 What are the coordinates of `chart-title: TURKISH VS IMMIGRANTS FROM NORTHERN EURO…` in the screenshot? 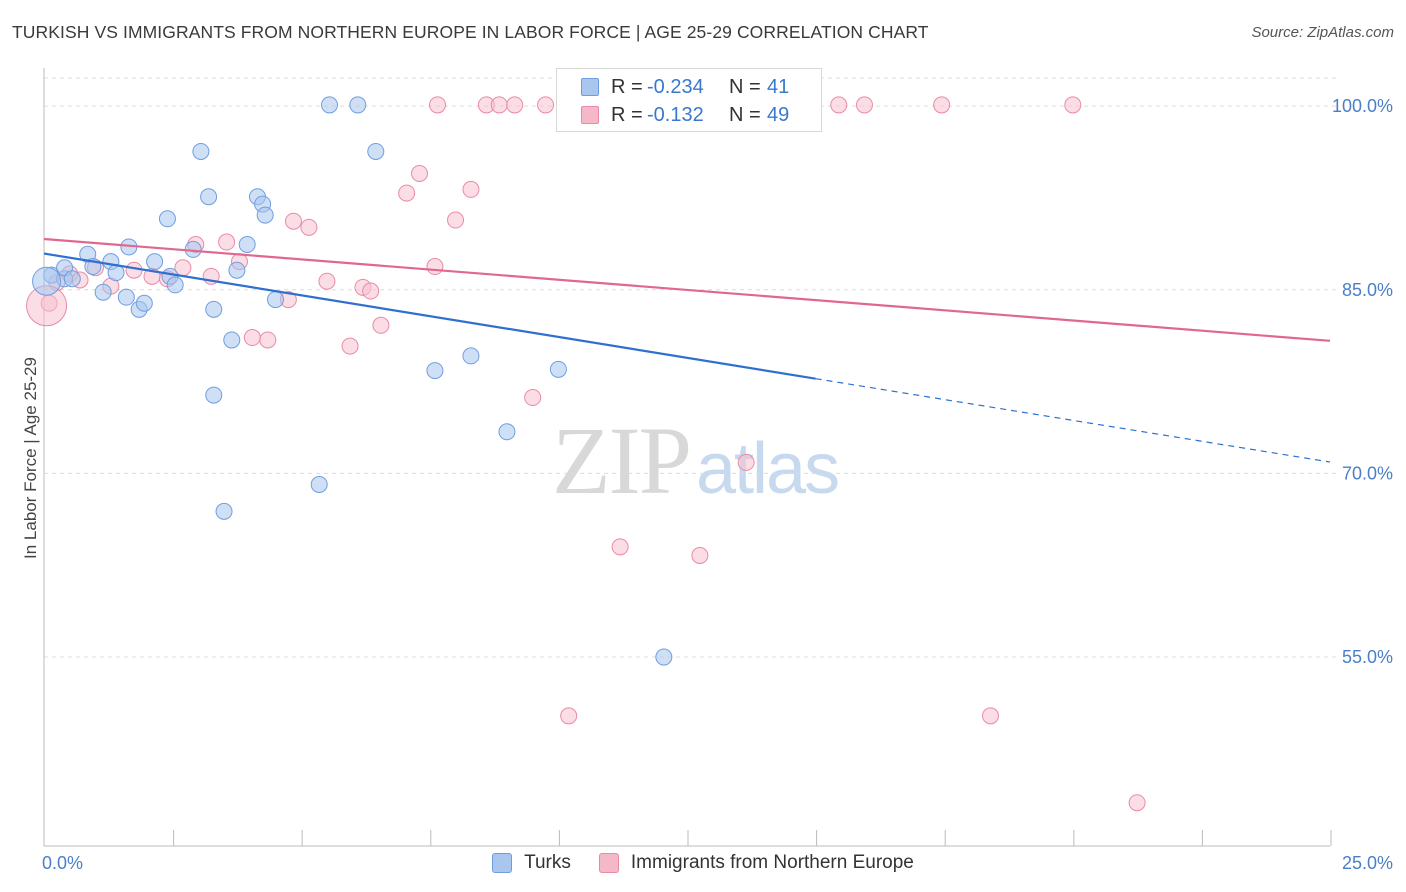 It's located at (470, 32).